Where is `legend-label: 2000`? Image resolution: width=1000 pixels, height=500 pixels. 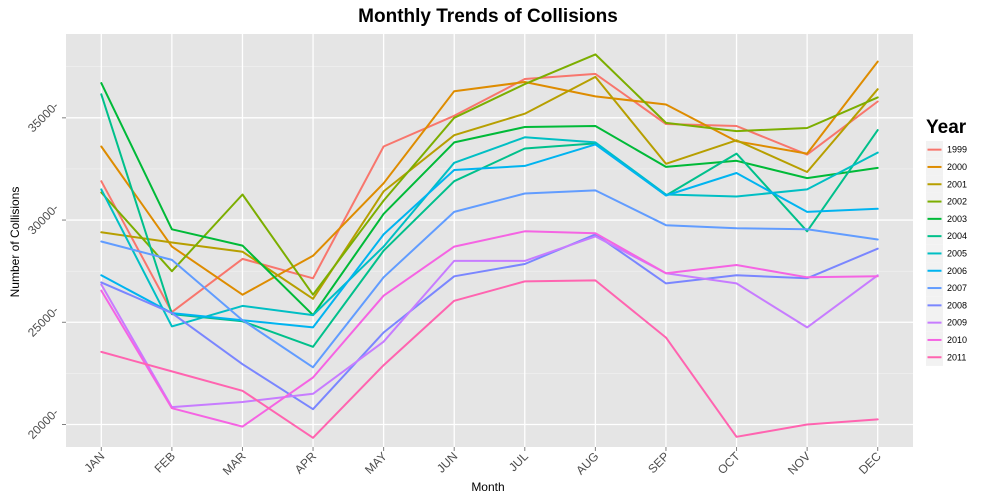 legend-label: 2000 is located at coordinates (957, 167).